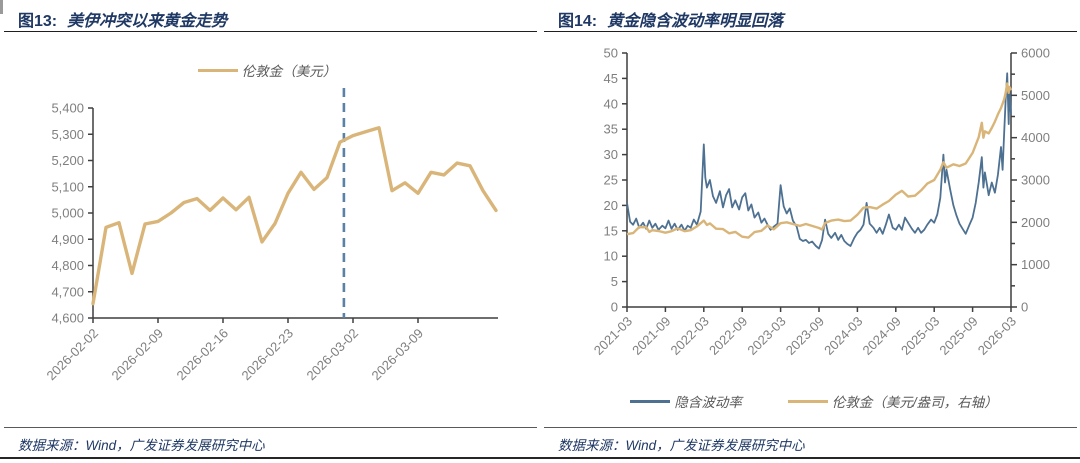  Describe the element at coordinates (1035, 222) in the screenshot. I see `right-y-tick-label: 2000` at that location.